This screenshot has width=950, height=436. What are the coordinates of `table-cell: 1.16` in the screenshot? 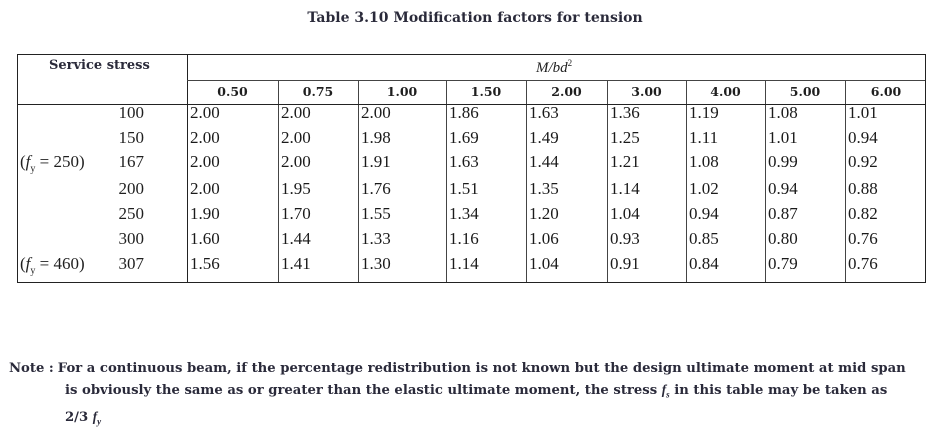 It's located at (464, 238).